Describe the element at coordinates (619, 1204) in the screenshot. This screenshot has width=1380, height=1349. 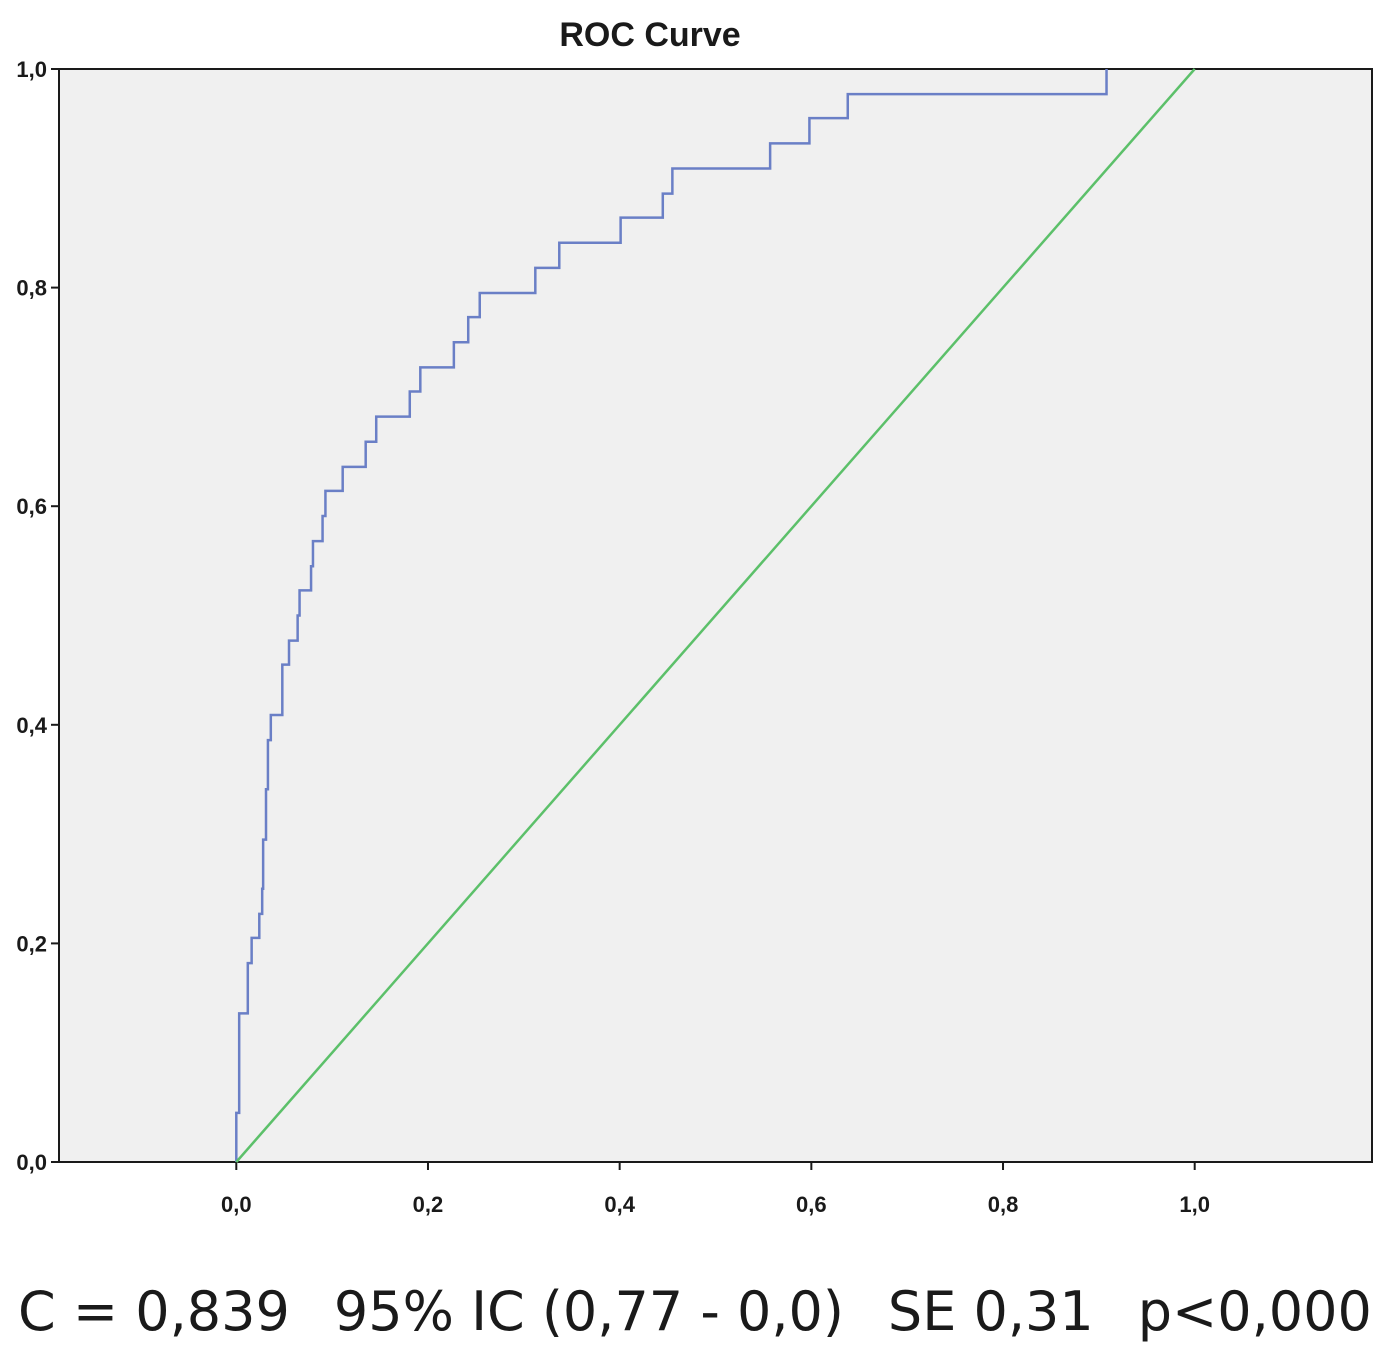
I see `x-tick-label: 0,4` at that location.